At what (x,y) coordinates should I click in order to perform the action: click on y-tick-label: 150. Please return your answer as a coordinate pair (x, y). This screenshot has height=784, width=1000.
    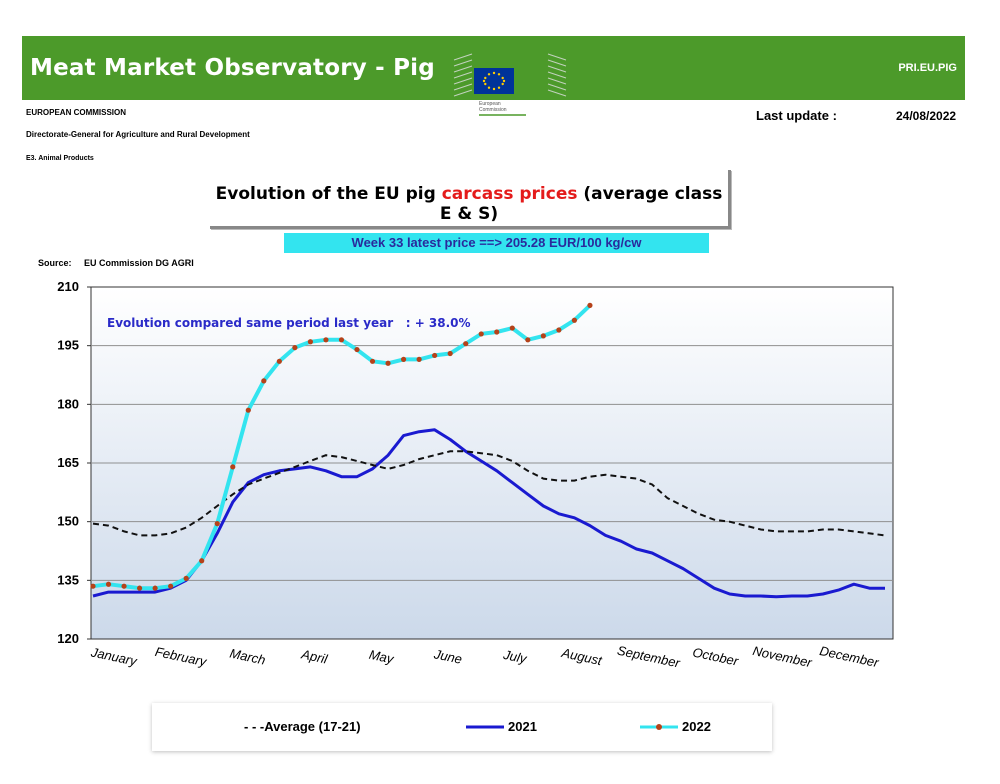
    Looking at the image, I should click on (68, 521).